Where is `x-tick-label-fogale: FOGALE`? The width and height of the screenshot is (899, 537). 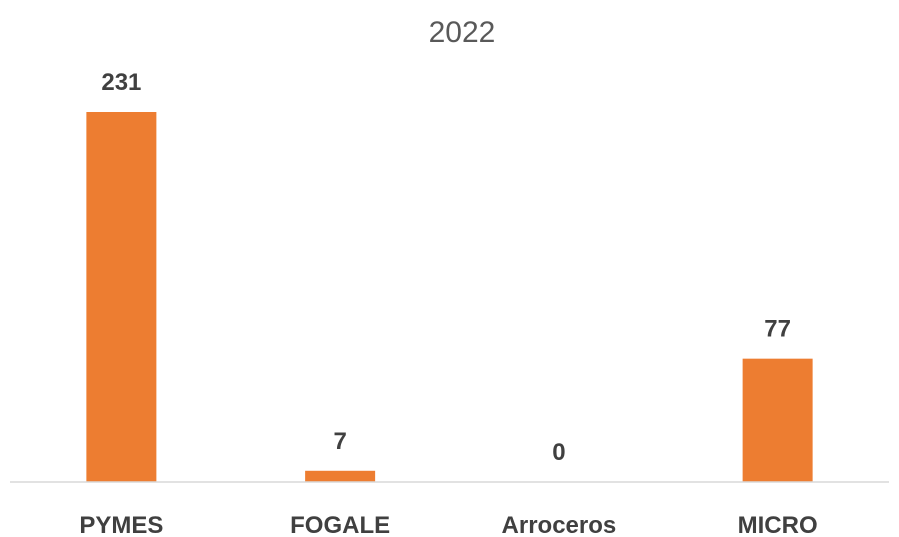
x-tick-label-fogale: FOGALE is located at coordinates (340, 524).